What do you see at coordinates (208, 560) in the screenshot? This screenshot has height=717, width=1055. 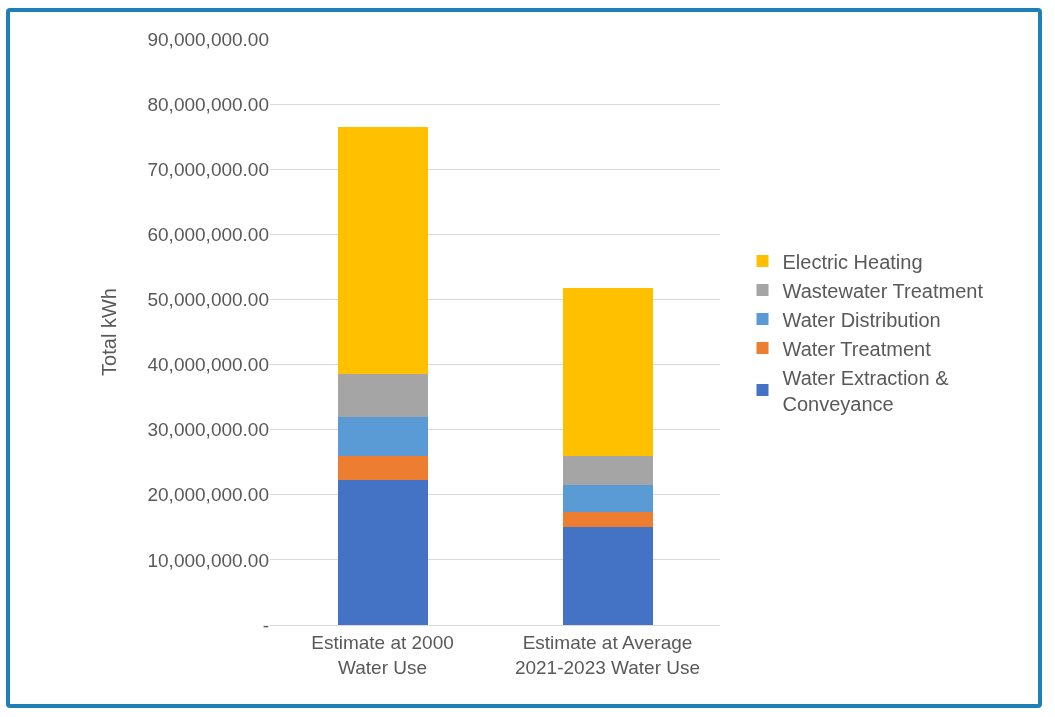 I see `y-tick-label: 10,000,000.00` at bounding box center [208, 560].